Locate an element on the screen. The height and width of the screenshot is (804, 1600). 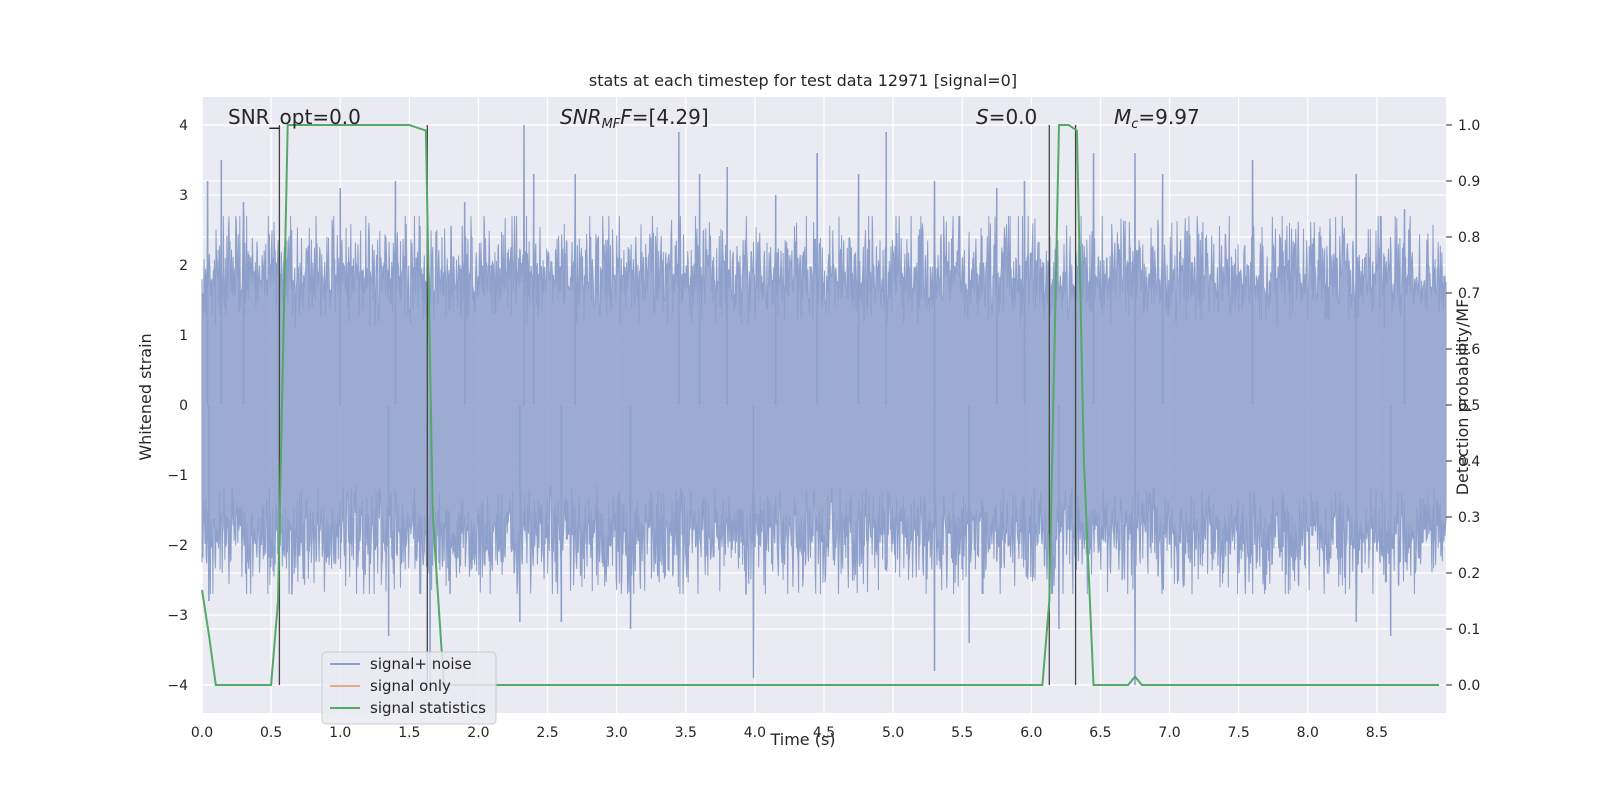
y-right-tick-label-6: 0.6 is located at coordinates (1469, 350).